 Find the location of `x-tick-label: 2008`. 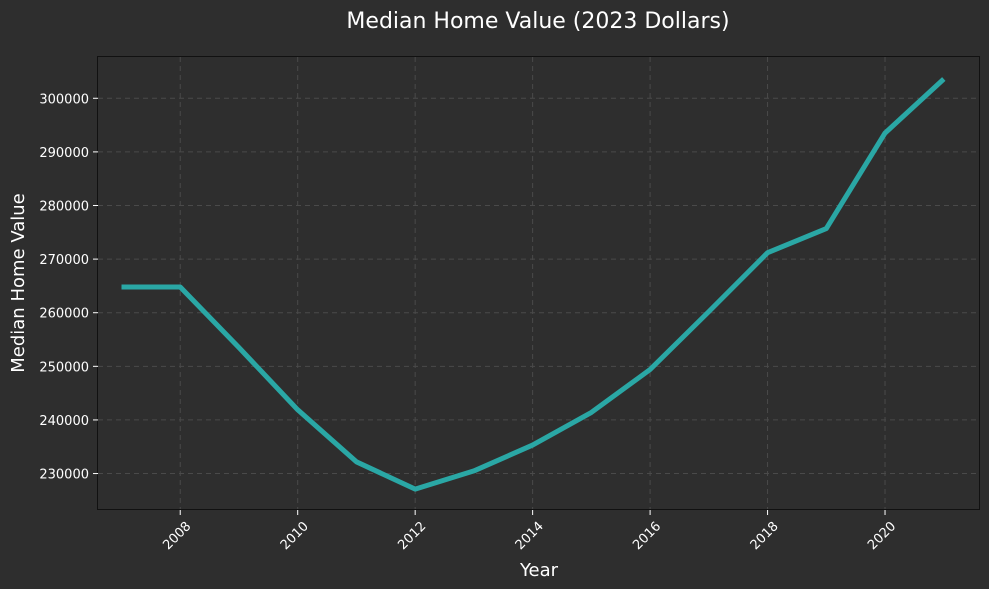

x-tick-label: 2008 is located at coordinates (177, 536).